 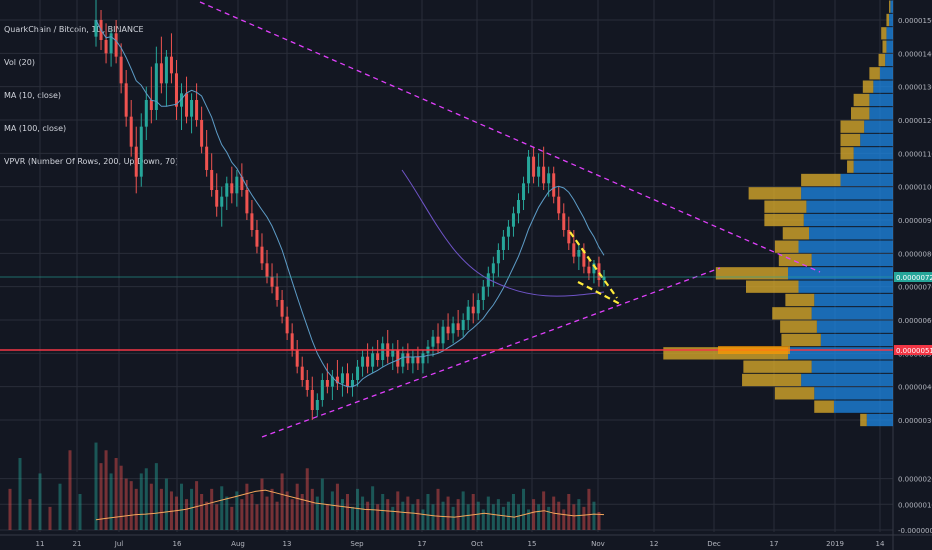 I want to click on support-zone, so click(x=754, y=350).